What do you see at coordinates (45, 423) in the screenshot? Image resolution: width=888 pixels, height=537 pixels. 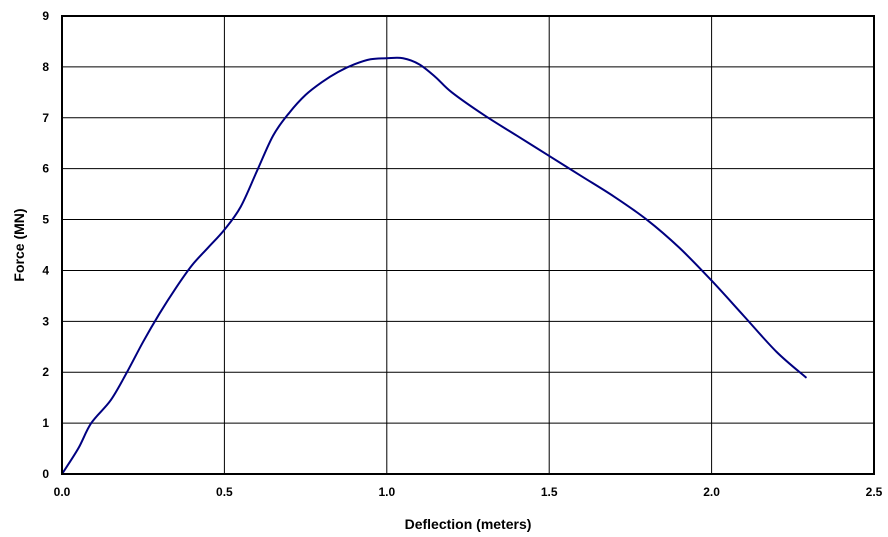 I see `y-tick-label: 1` at bounding box center [45, 423].